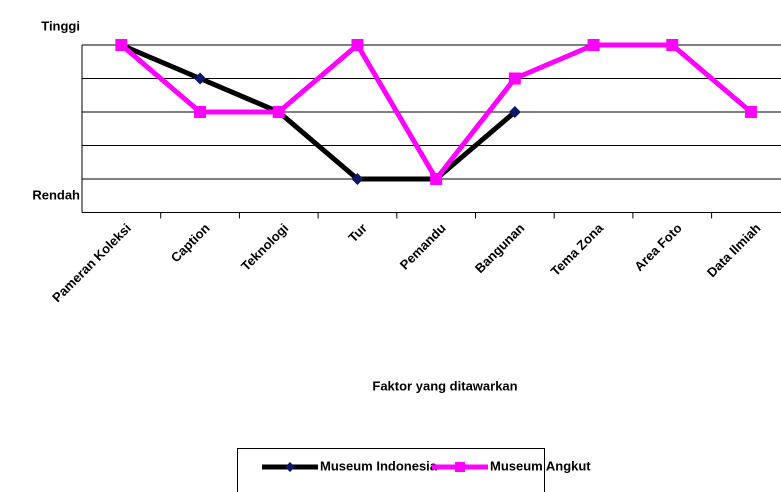 The height and width of the screenshot is (492, 781). I want to click on legend-box, so click(391, 470).